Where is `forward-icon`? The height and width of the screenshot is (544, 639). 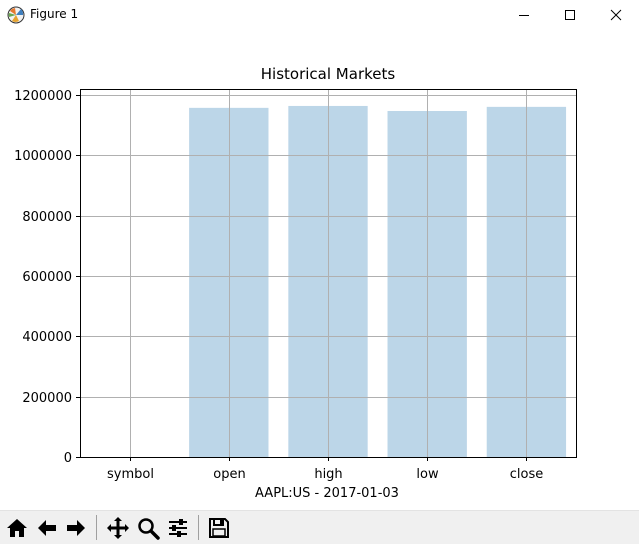 forward-icon is located at coordinates (76, 528).